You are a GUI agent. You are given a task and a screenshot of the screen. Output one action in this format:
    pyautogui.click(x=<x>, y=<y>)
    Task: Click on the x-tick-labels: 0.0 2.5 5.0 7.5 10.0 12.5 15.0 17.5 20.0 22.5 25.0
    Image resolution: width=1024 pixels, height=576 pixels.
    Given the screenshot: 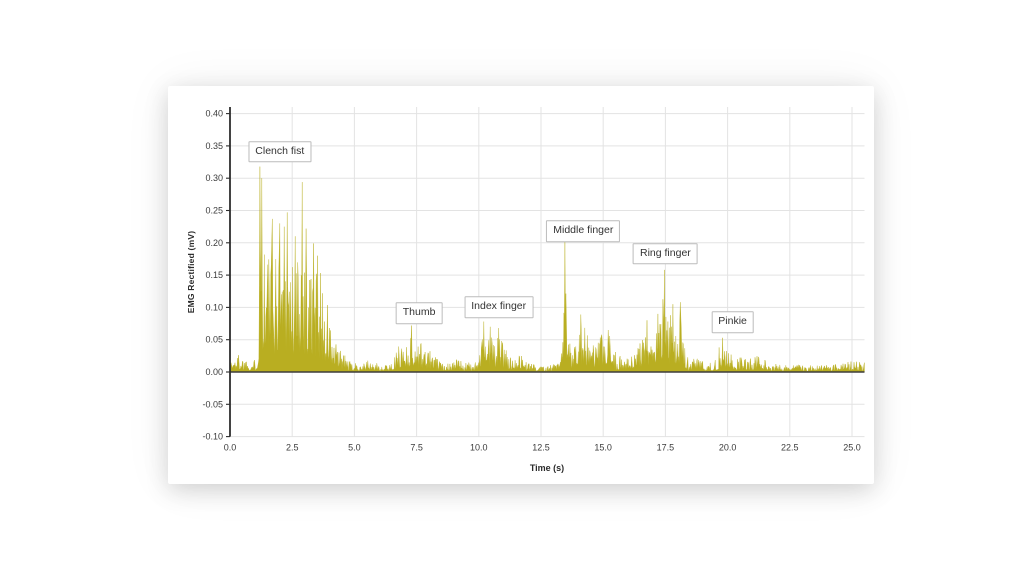 What is the action you would take?
    pyautogui.click(x=542, y=448)
    